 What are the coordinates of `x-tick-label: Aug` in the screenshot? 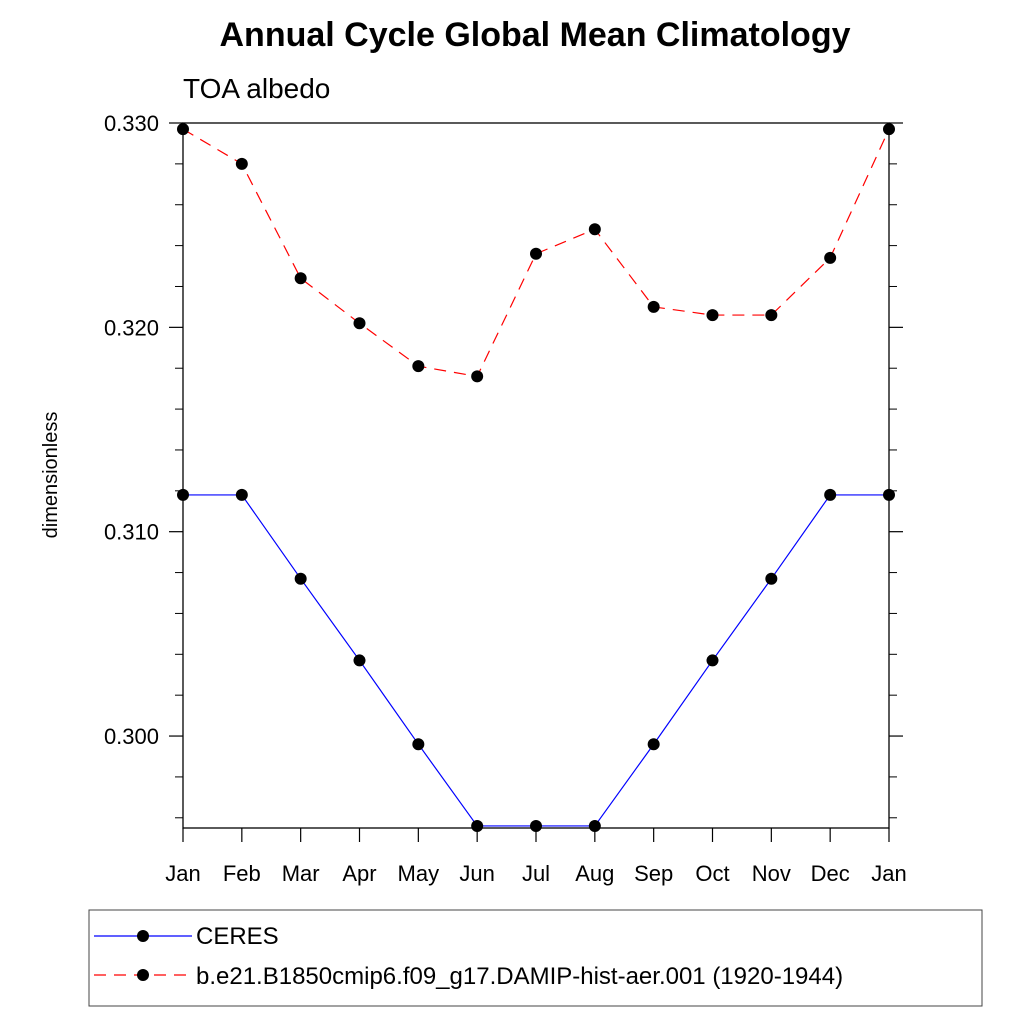 It's located at (594, 873).